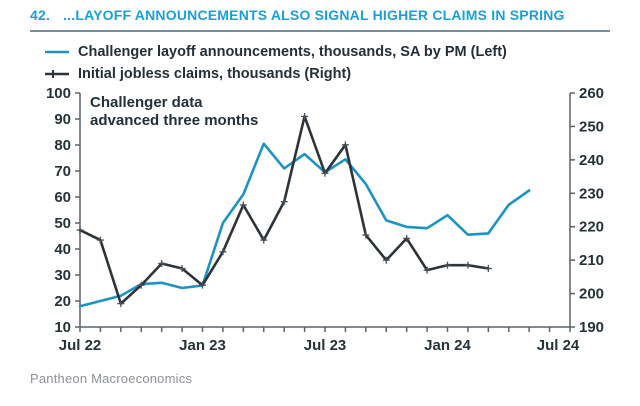 The image size is (640, 406). Describe the element at coordinates (58, 93) in the screenshot. I see `left-axis-tick-label: 100` at that location.